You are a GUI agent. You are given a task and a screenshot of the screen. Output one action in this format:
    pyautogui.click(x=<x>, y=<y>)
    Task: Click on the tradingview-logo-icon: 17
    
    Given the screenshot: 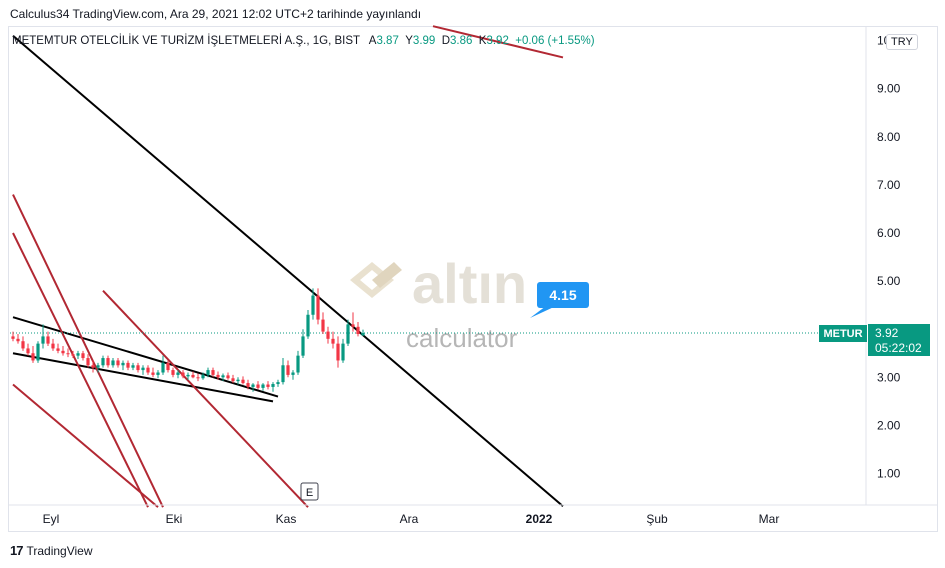 What is the action you would take?
    pyautogui.click(x=17, y=550)
    